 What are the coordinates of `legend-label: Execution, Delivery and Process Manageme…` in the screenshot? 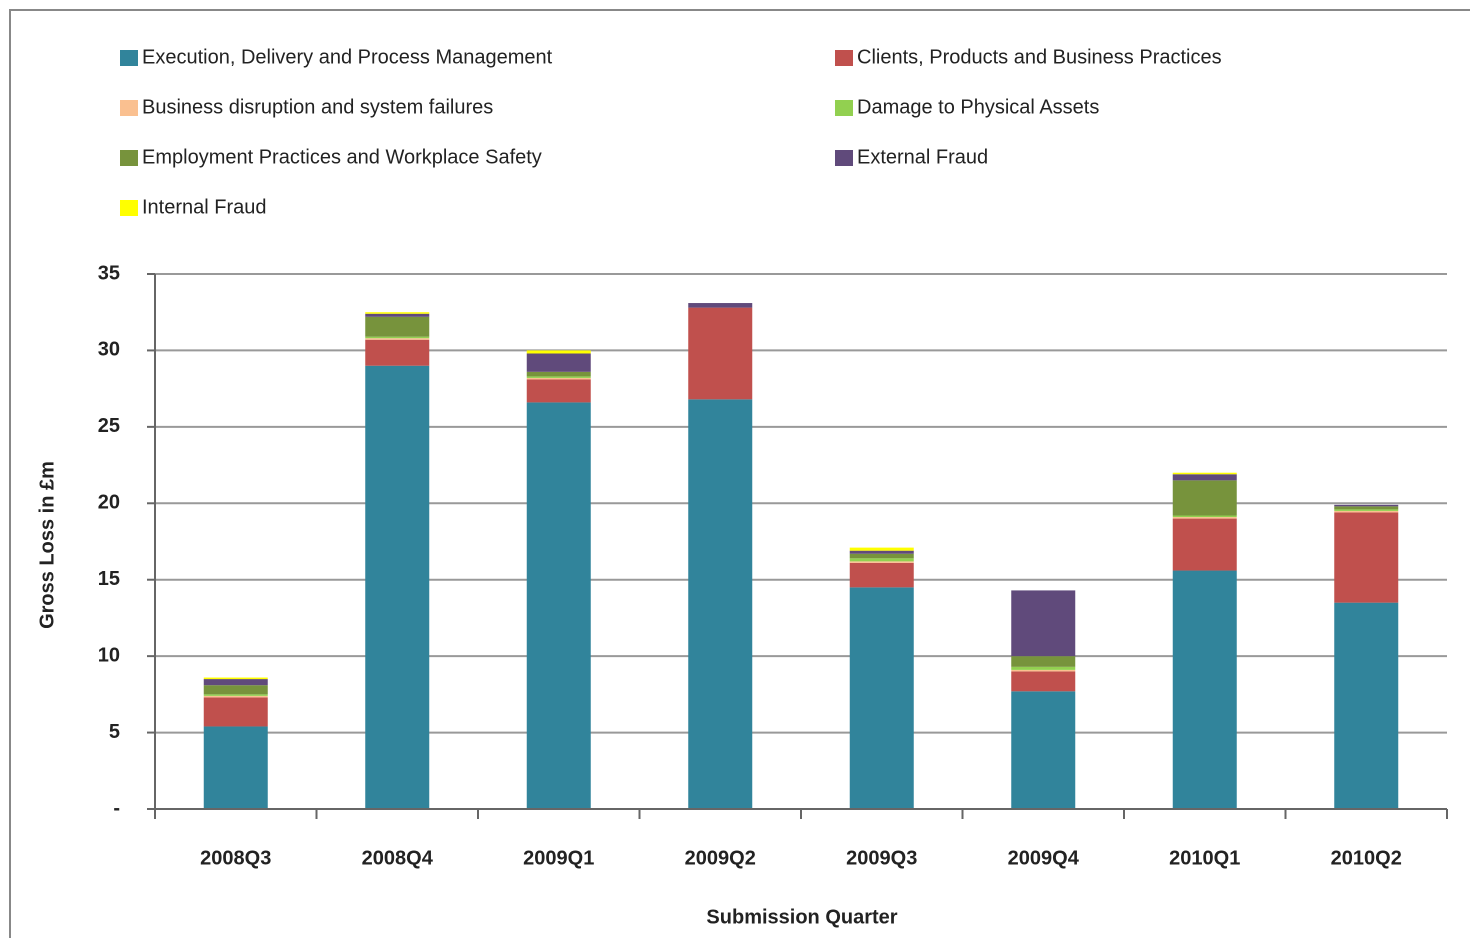 It's located at (347, 57).